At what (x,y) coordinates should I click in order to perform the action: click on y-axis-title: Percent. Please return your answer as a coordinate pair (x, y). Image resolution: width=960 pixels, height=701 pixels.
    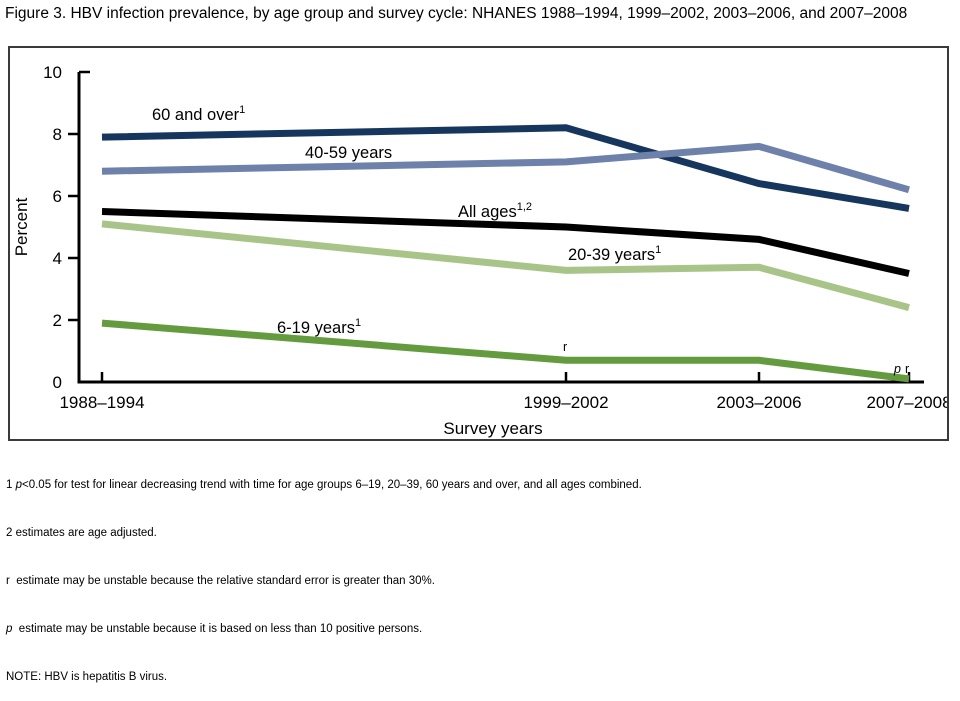
    Looking at the image, I should click on (21, 226).